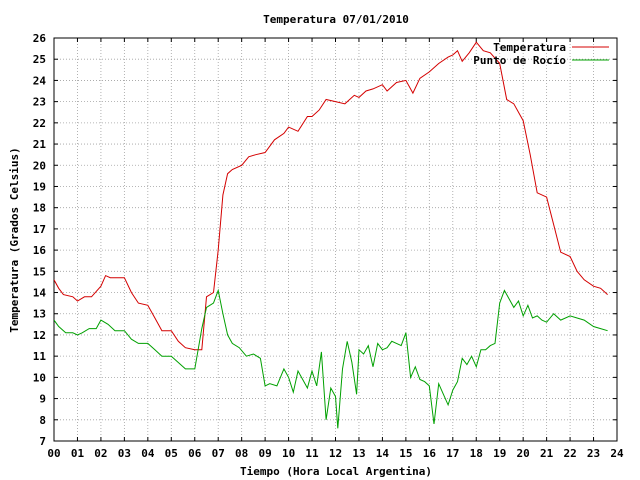 Image resolution: width=640 pixels, height=480 pixels. What do you see at coordinates (39, 102) in the screenshot?
I see `y-tick-label: 23` at bounding box center [39, 102].